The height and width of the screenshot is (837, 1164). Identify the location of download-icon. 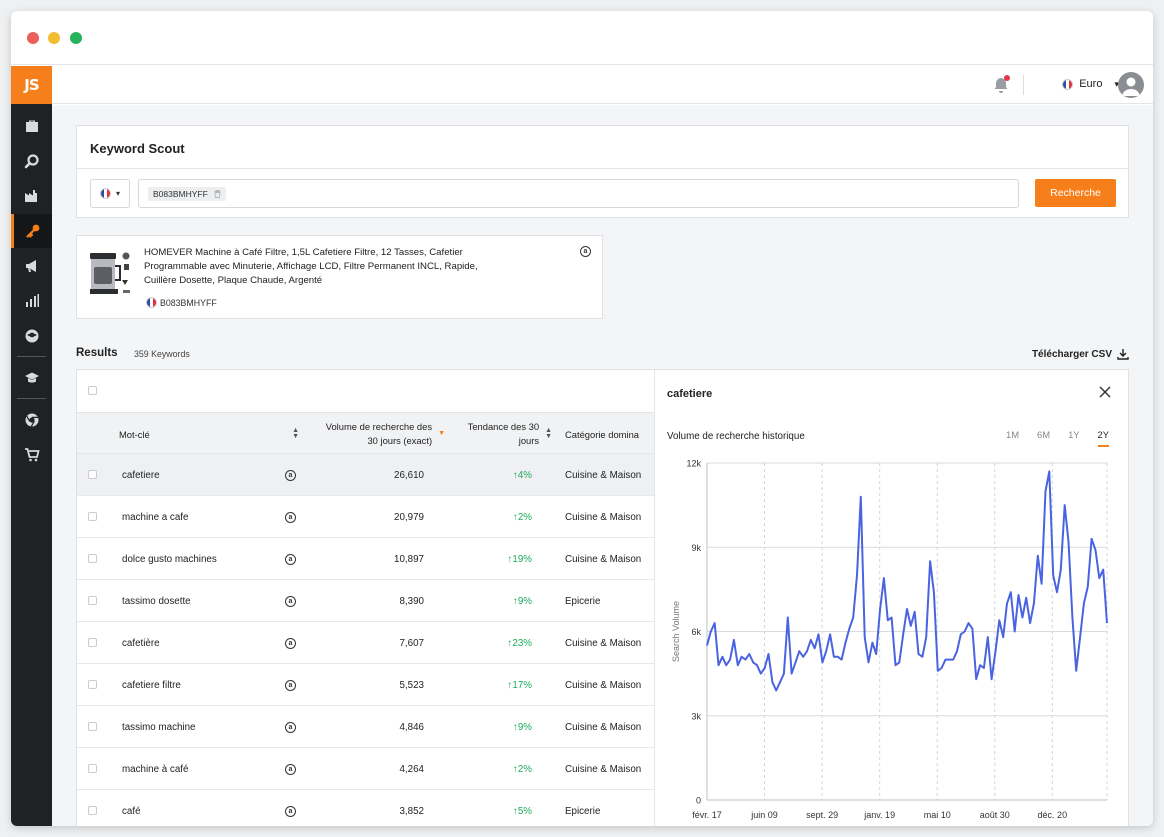
(1123, 354).